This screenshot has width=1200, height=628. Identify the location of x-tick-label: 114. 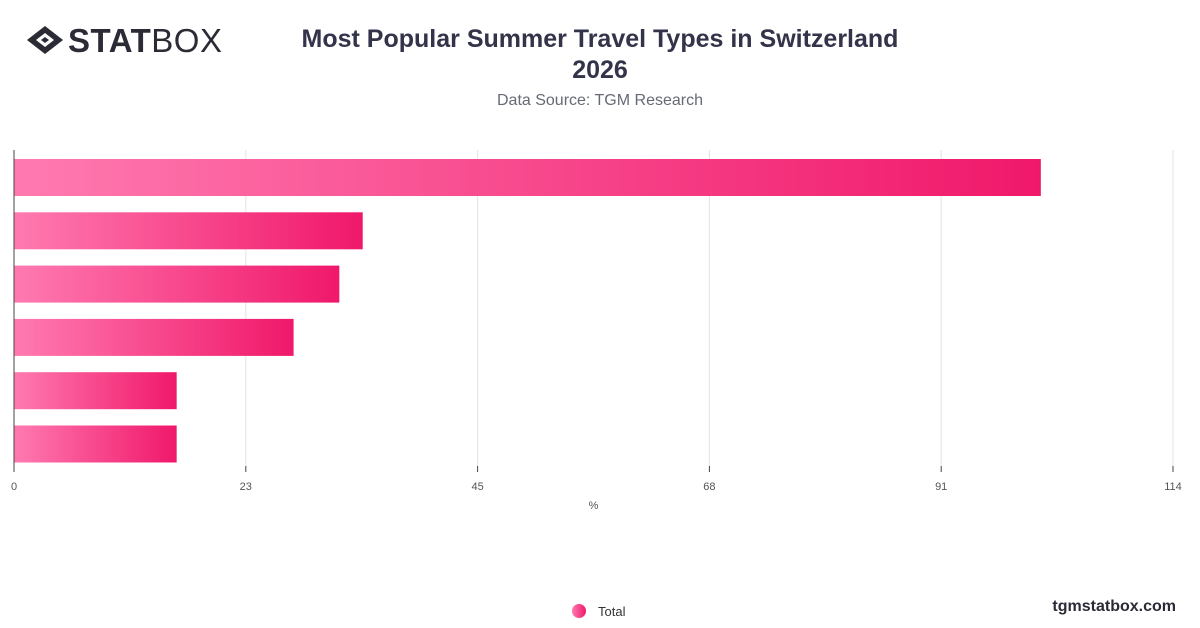
(1173, 487).